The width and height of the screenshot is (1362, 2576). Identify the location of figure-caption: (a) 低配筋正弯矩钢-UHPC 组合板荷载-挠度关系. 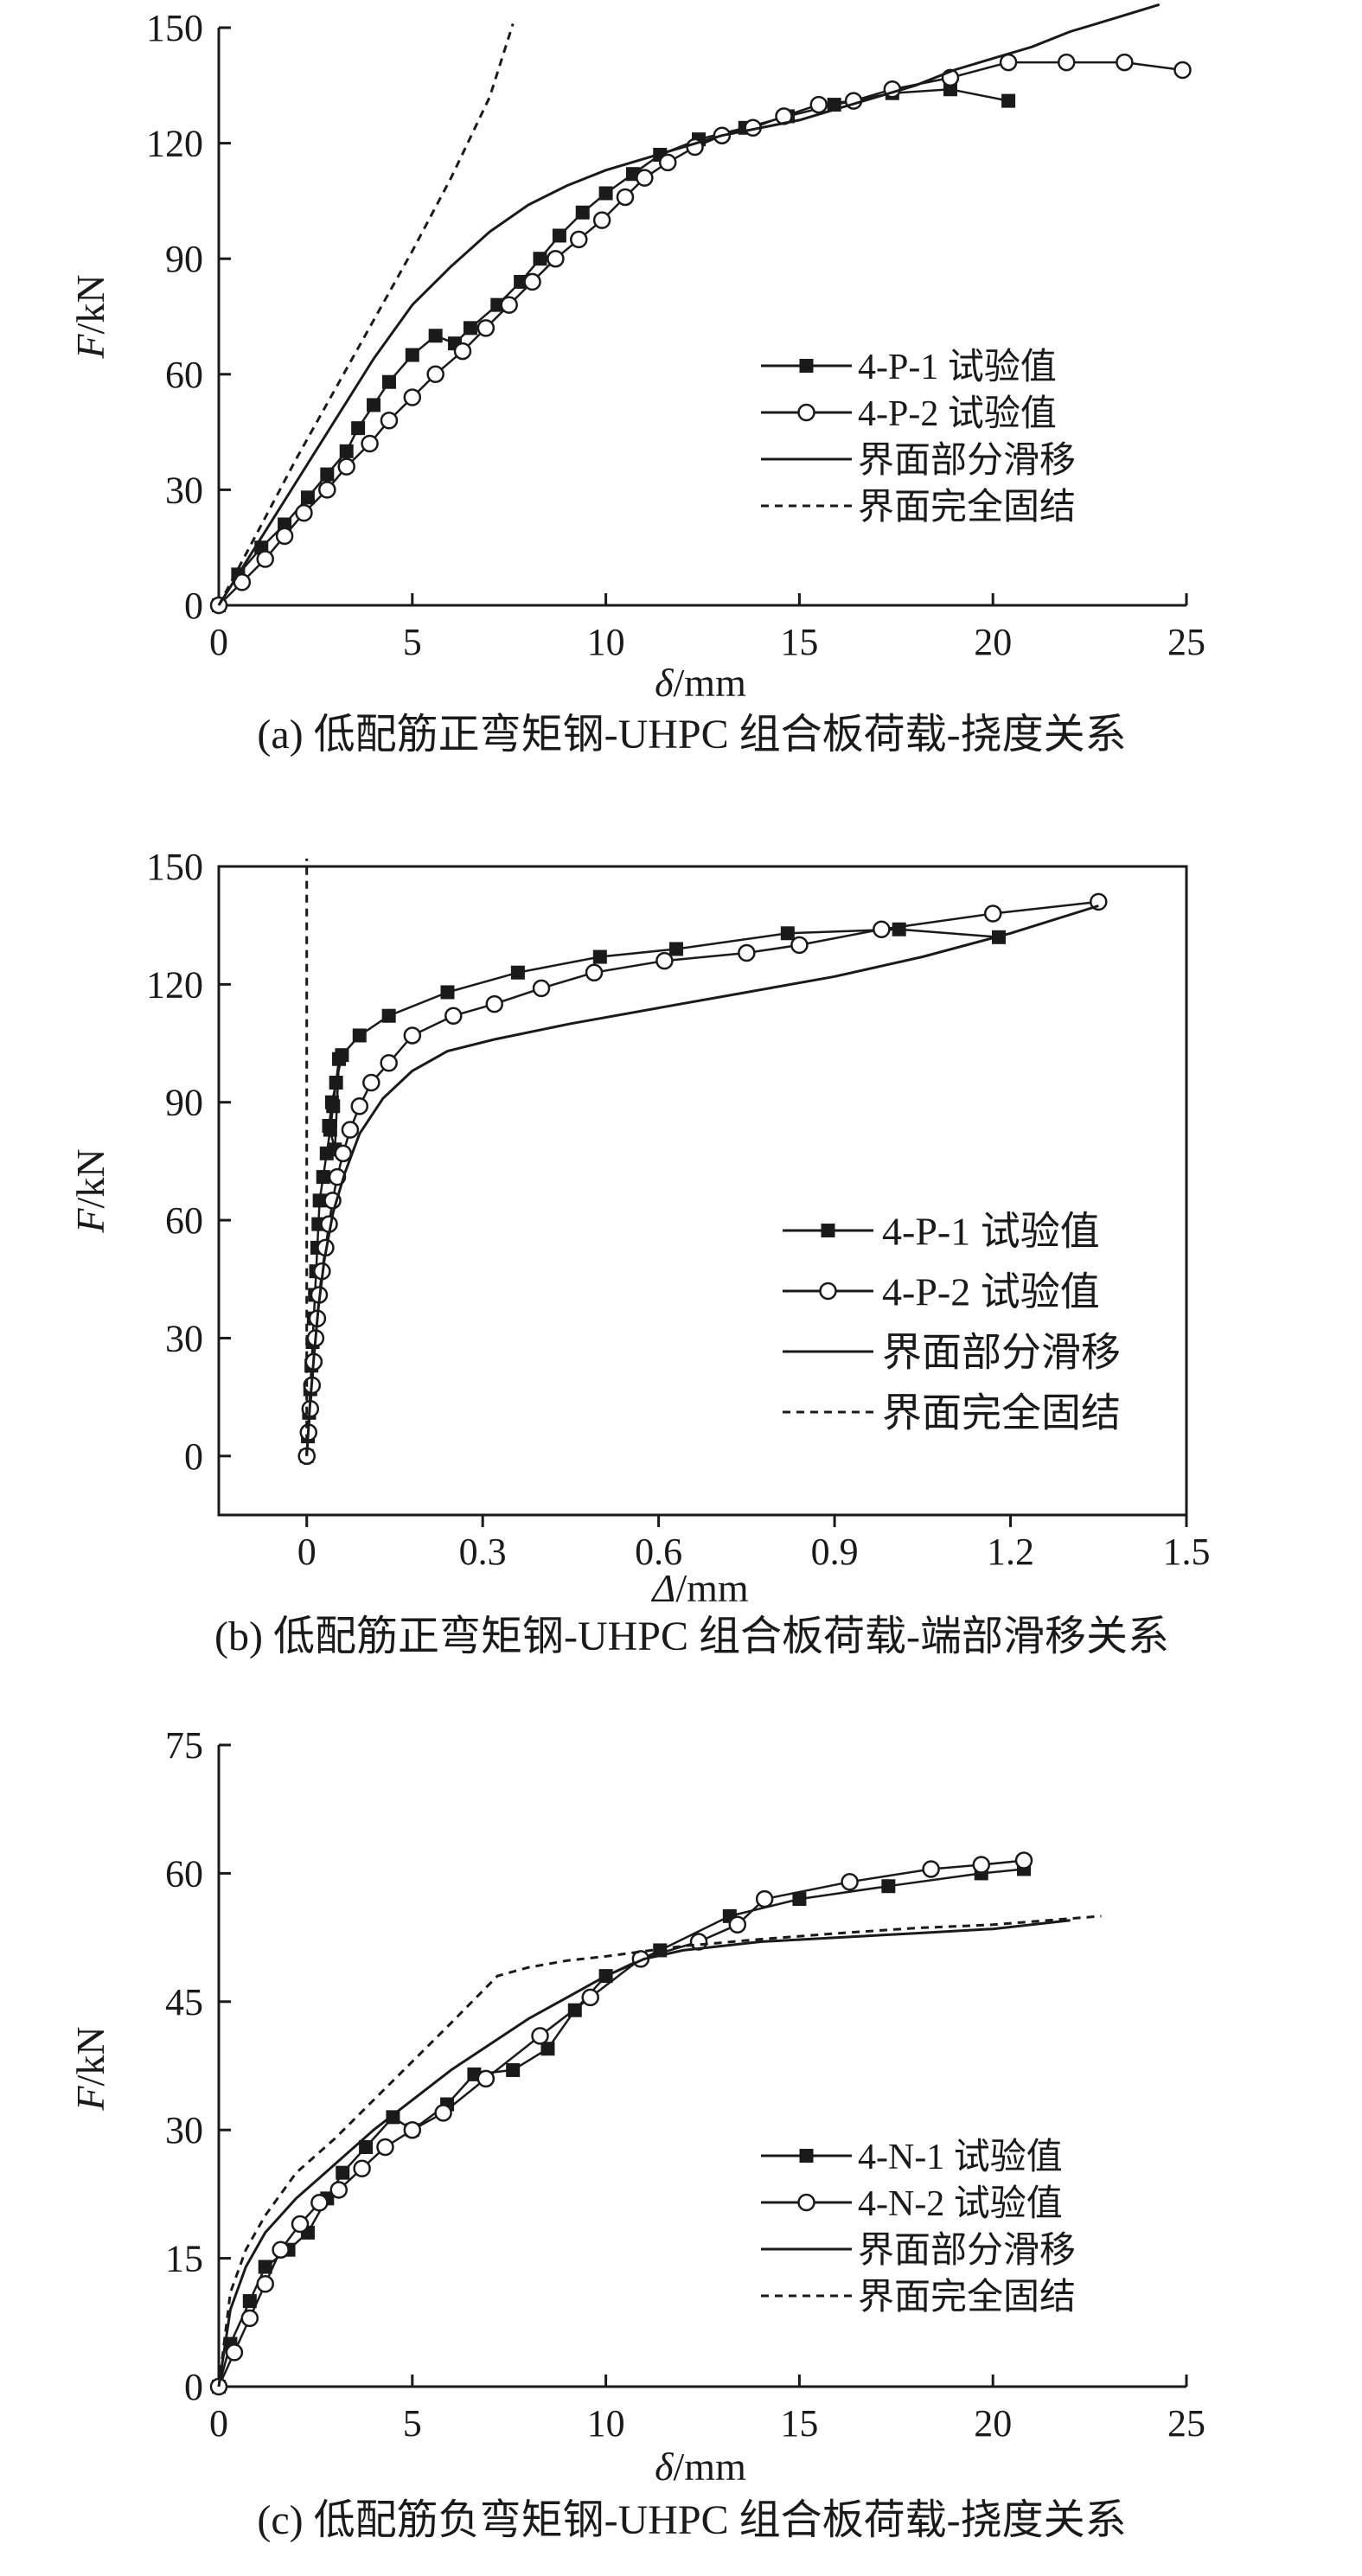
(691, 734).